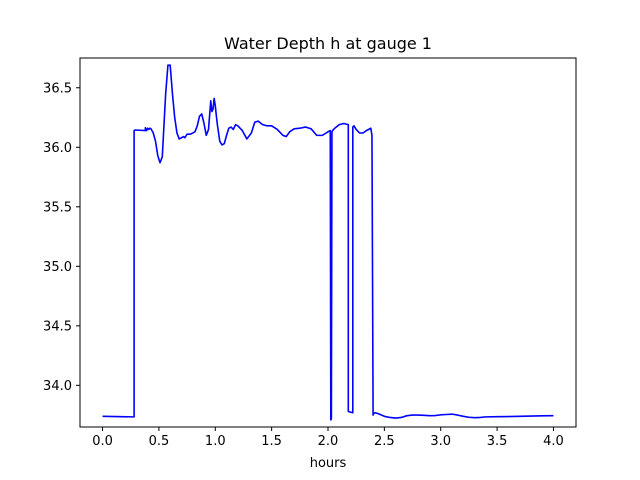  Describe the element at coordinates (328, 463) in the screenshot. I see `x-axis-label: hours` at that location.